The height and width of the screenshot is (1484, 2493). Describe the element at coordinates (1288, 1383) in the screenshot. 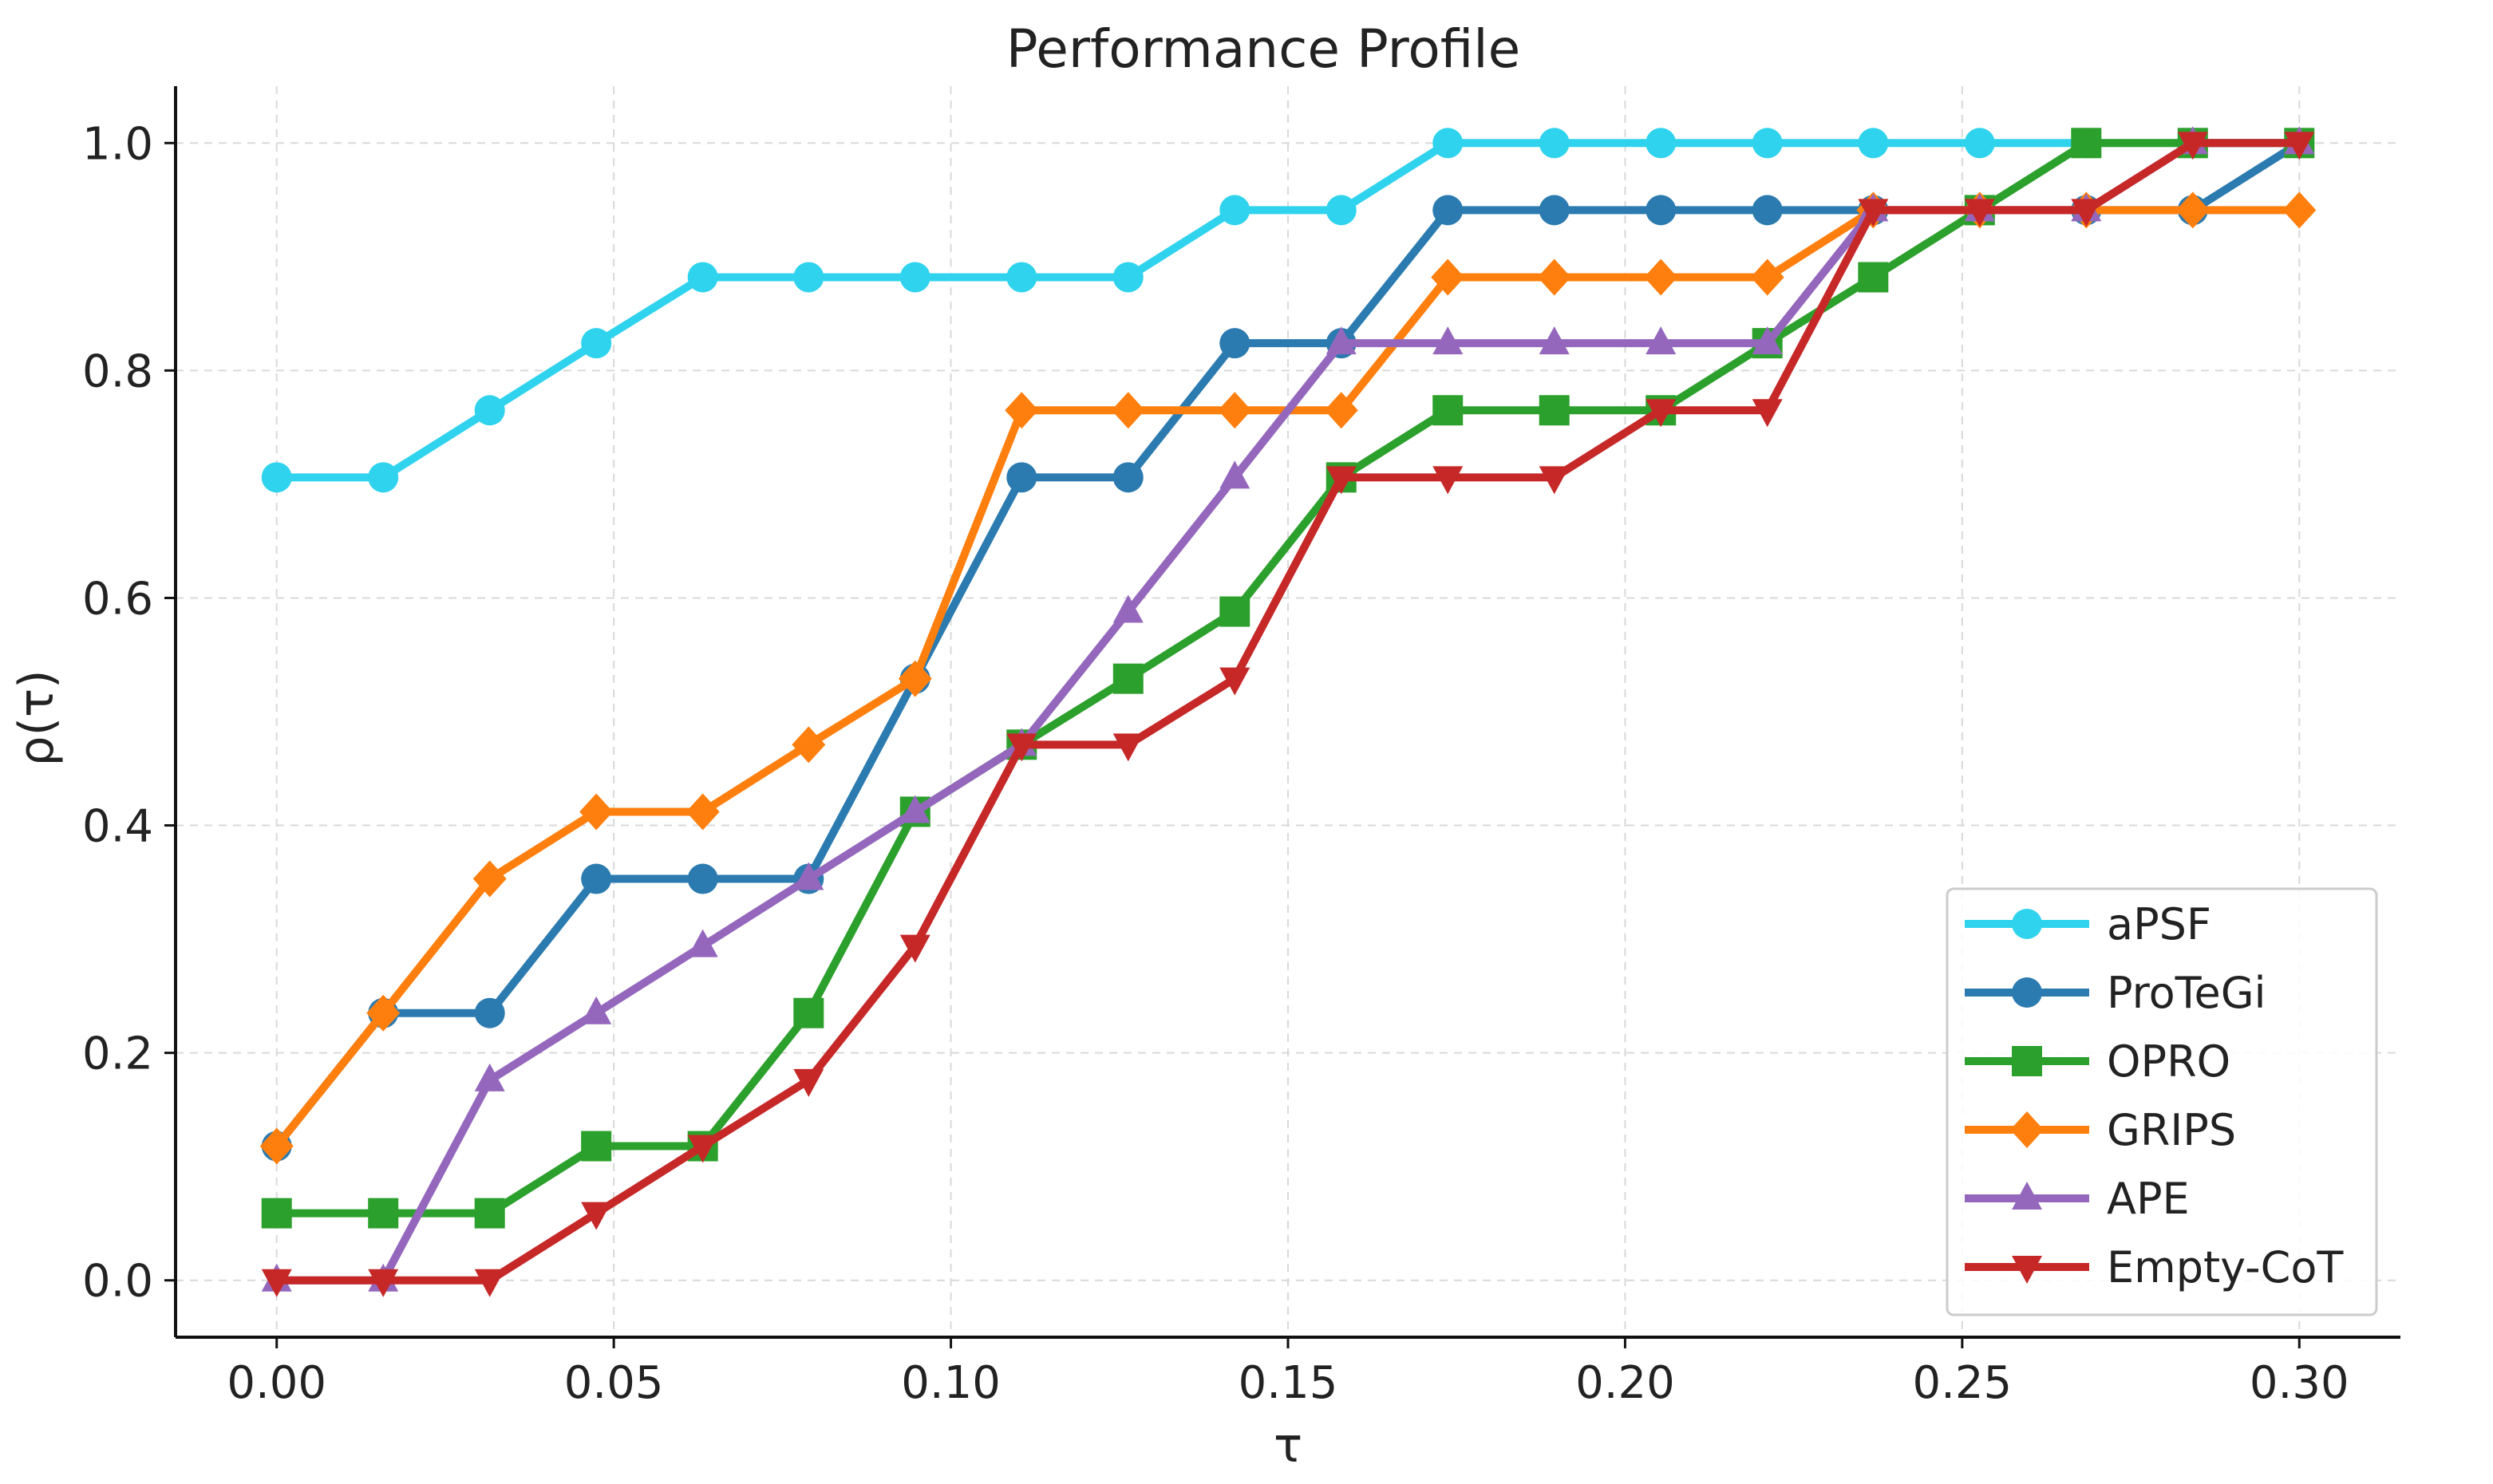

I see `x-tick-label: 0.15` at that location.